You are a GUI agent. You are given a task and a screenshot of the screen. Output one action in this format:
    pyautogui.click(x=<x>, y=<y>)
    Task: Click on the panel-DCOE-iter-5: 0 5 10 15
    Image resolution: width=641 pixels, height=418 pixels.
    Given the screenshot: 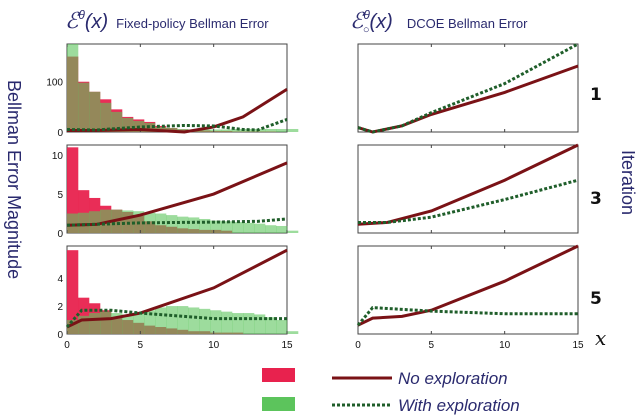 What is the action you would take?
    pyautogui.click(x=469, y=297)
    